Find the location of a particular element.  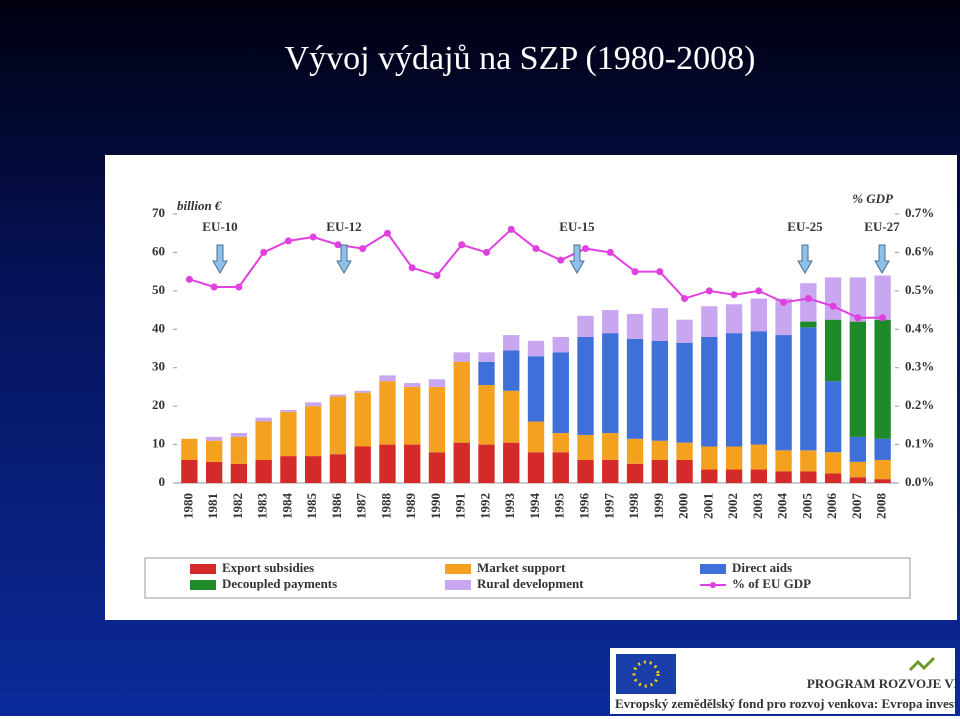

y2-axis-label: % GDP is located at coordinates (873, 198).